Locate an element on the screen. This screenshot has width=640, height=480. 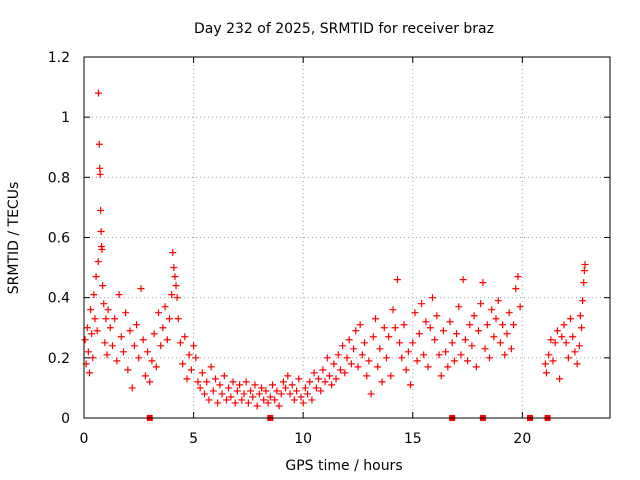
y-tick-label: 1 is located at coordinates (65, 118).